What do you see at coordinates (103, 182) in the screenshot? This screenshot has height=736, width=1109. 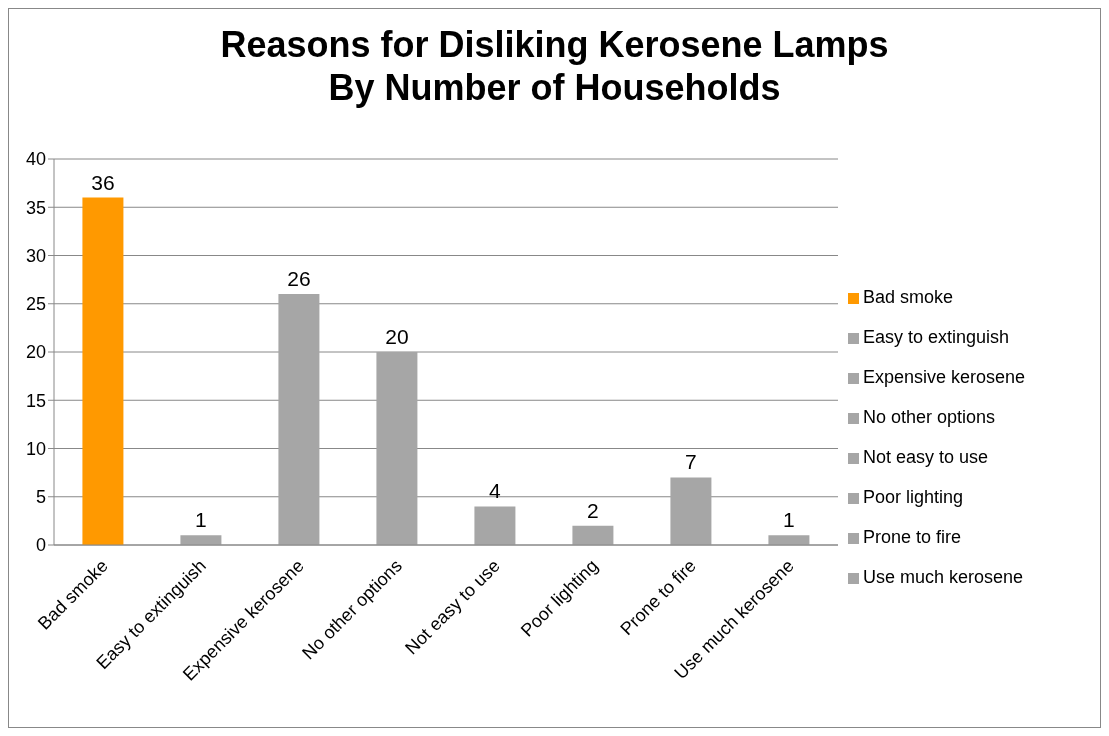 I see `data-label: 36` at bounding box center [103, 182].